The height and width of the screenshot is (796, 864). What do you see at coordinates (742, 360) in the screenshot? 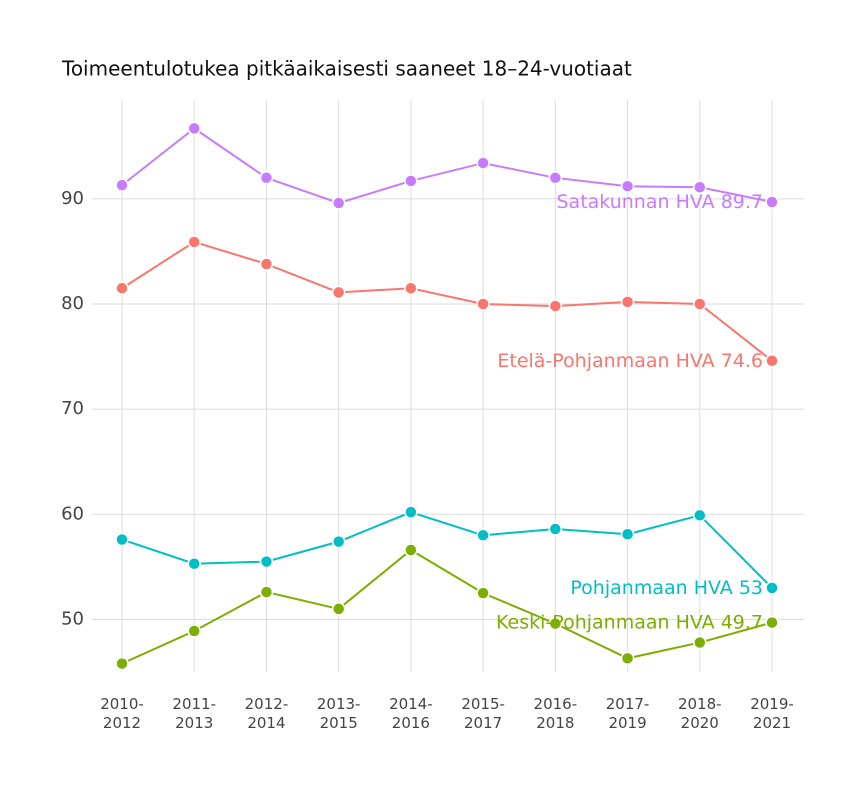
I see `series-value: 74.6` at bounding box center [742, 360].